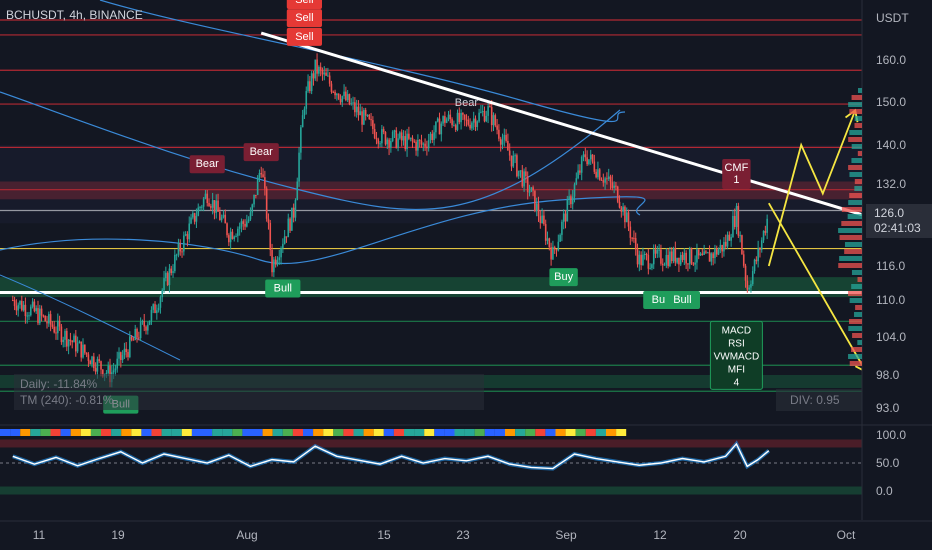 This screenshot has height=550, width=932. What do you see at coordinates (737, 382) in the screenshot?
I see `multi-signal-text: 4` at bounding box center [737, 382].